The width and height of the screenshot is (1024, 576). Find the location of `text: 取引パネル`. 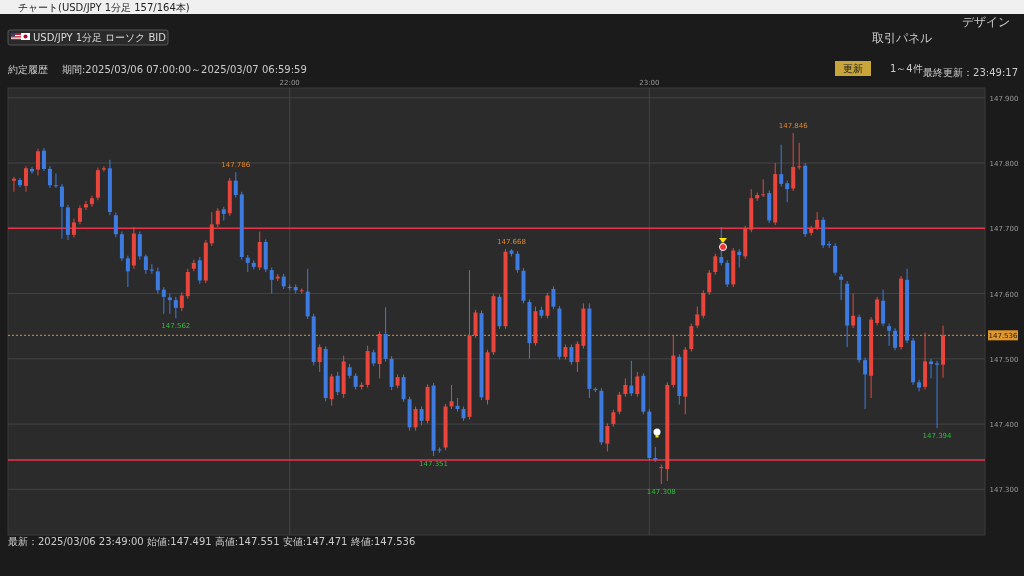

text: 取引パネル is located at coordinates (902, 38).